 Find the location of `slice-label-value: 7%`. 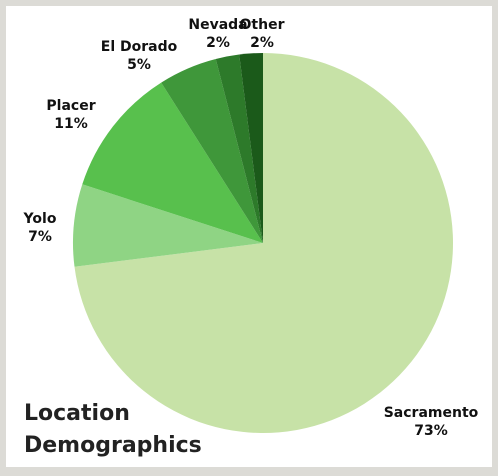

slice-label-value: 7% is located at coordinates (40, 237).